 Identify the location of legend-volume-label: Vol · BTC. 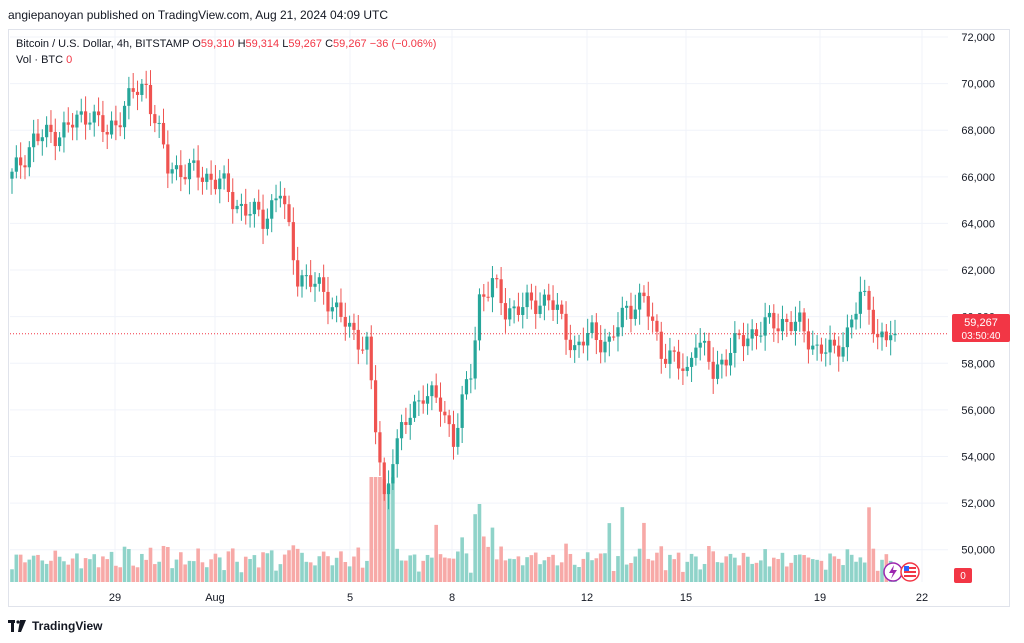
(40, 60).